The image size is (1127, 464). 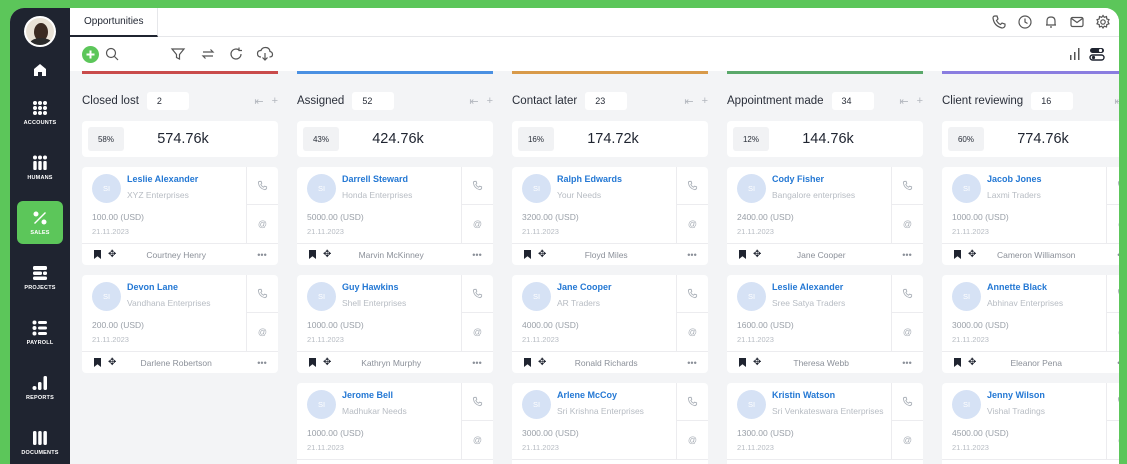 I want to click on filter-icon, so click(x=178, y=54).